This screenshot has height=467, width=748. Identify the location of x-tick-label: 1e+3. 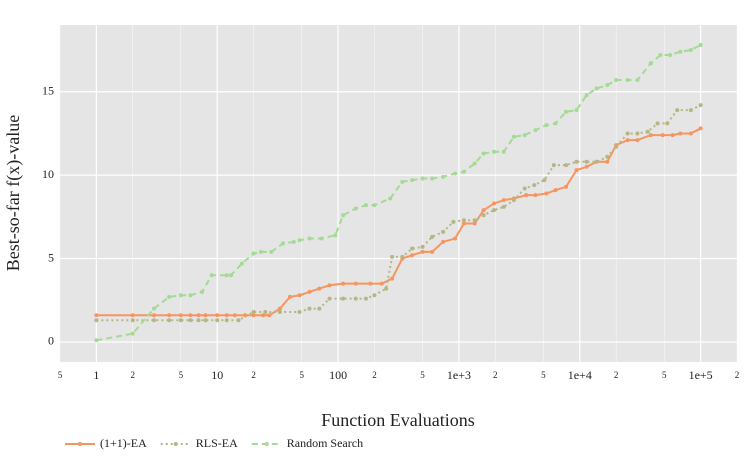
(459, 375).